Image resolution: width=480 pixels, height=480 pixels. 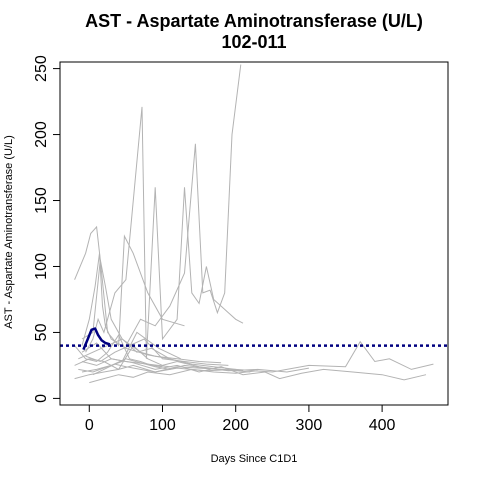 What do you see at coordinates (382, 425) in the screenshot?
I see `x-tick-label: 400` at bounding box center [382, 425].